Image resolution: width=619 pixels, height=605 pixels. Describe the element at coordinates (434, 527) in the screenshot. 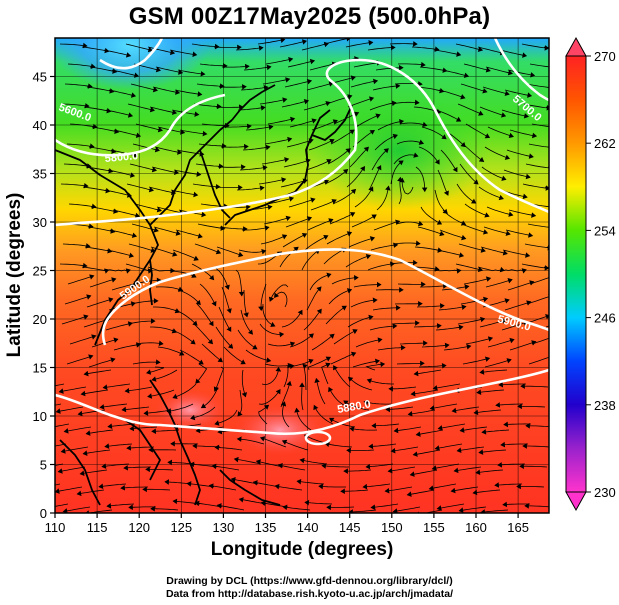

I see `x-tick-label: 155` at that location.